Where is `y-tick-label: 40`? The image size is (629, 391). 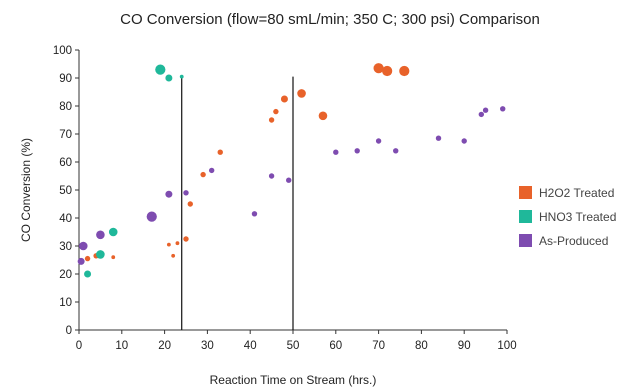 y-tick-label: 40 is located at coordinates (65, 219).